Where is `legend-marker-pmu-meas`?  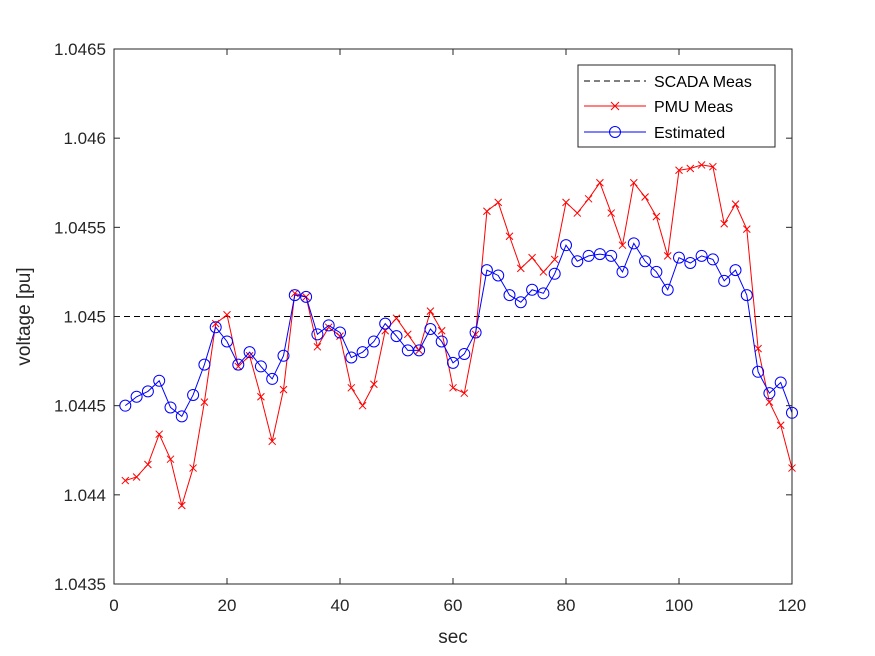 legend-marker-pmu-meas is located at coordinates (615, 106).